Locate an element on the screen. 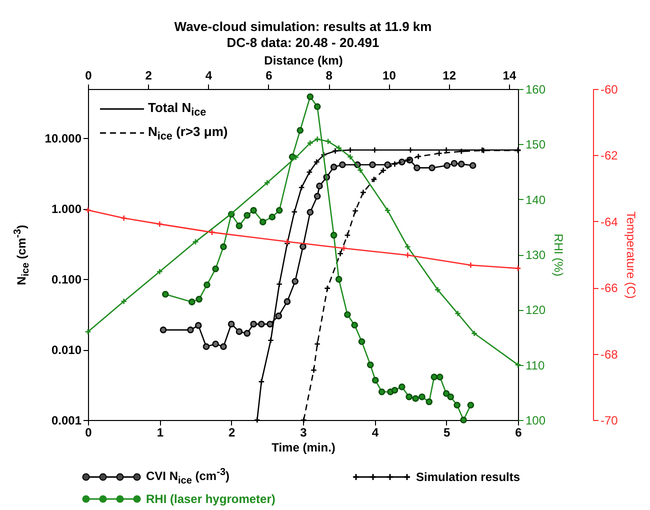  chart-title: Wave-cloud simulation: results at 11.9 km is located at coordinates (303, 26).